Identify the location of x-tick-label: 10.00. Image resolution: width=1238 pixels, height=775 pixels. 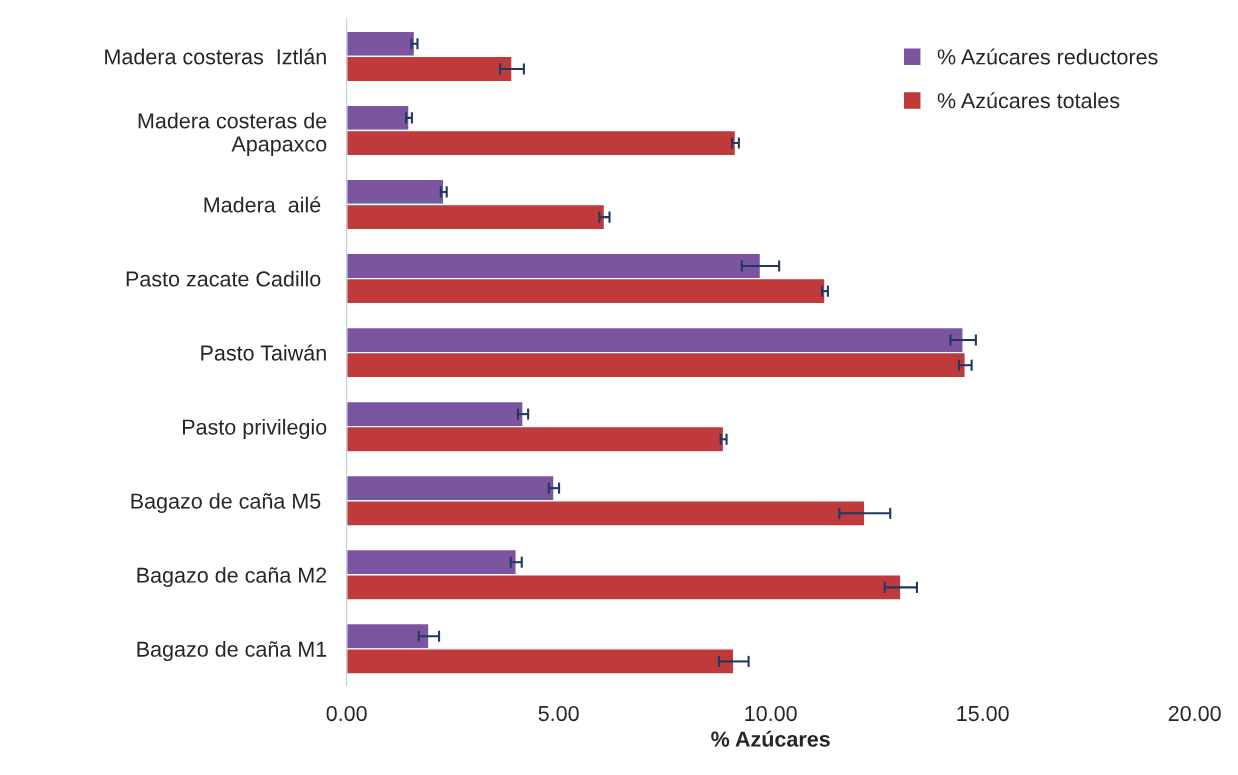
(771, 713).